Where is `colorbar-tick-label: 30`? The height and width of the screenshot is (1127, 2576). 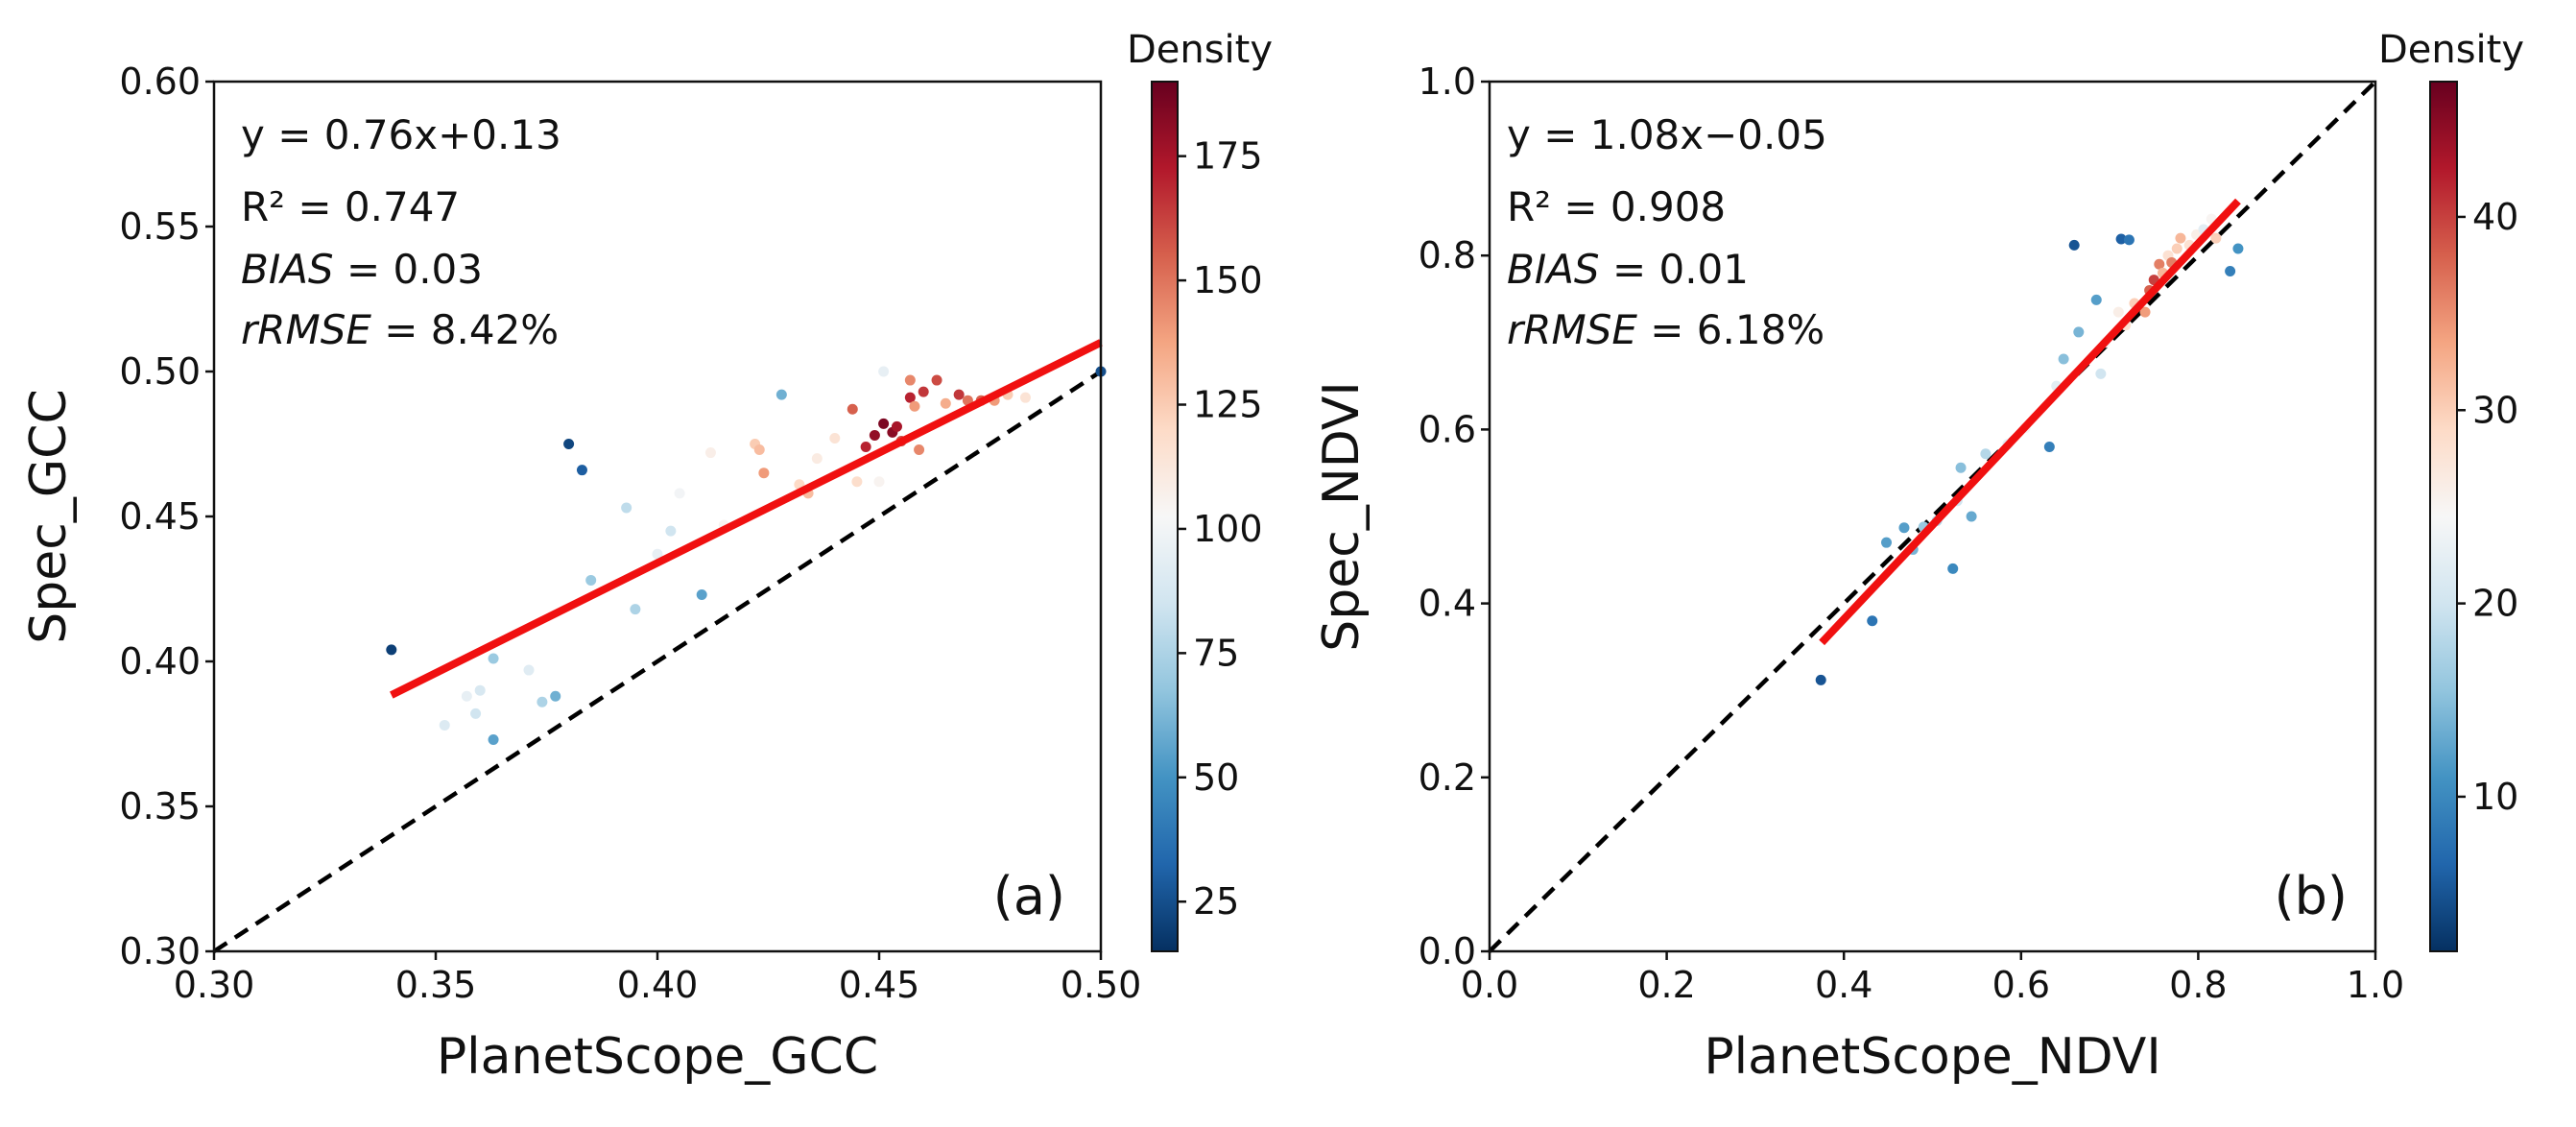 colorbar-tick-label: 30 is located at coordinates (2495, 410).